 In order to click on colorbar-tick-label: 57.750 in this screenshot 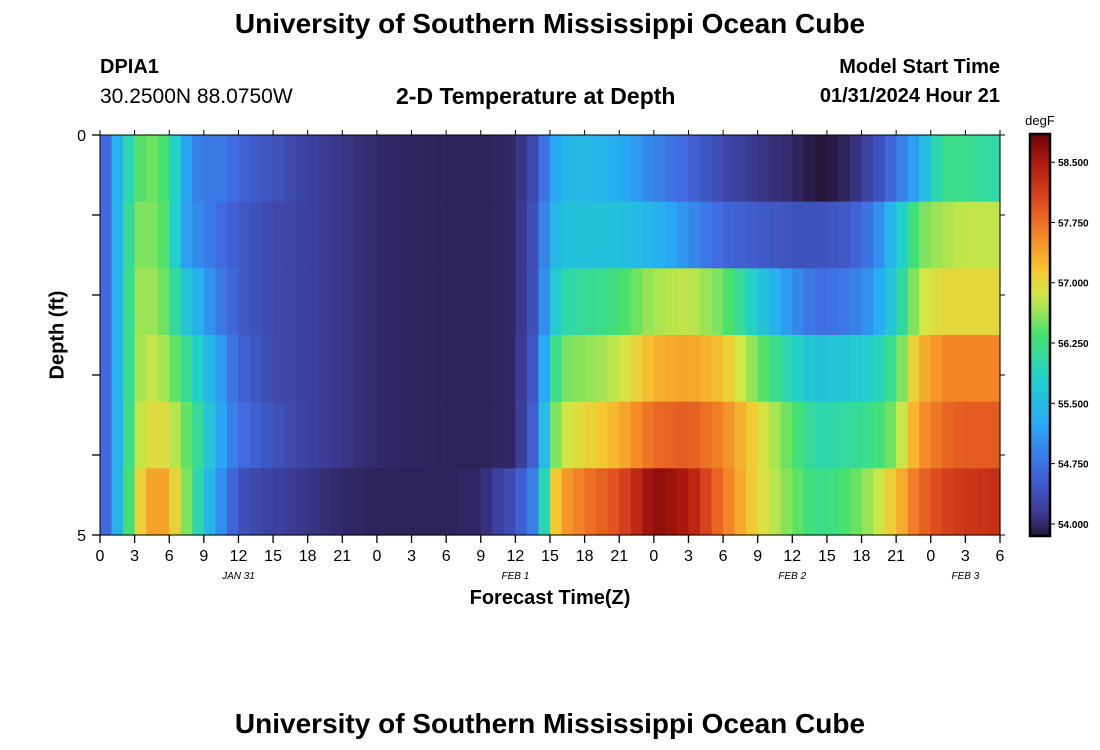, I will do `click(1073, 223)`.